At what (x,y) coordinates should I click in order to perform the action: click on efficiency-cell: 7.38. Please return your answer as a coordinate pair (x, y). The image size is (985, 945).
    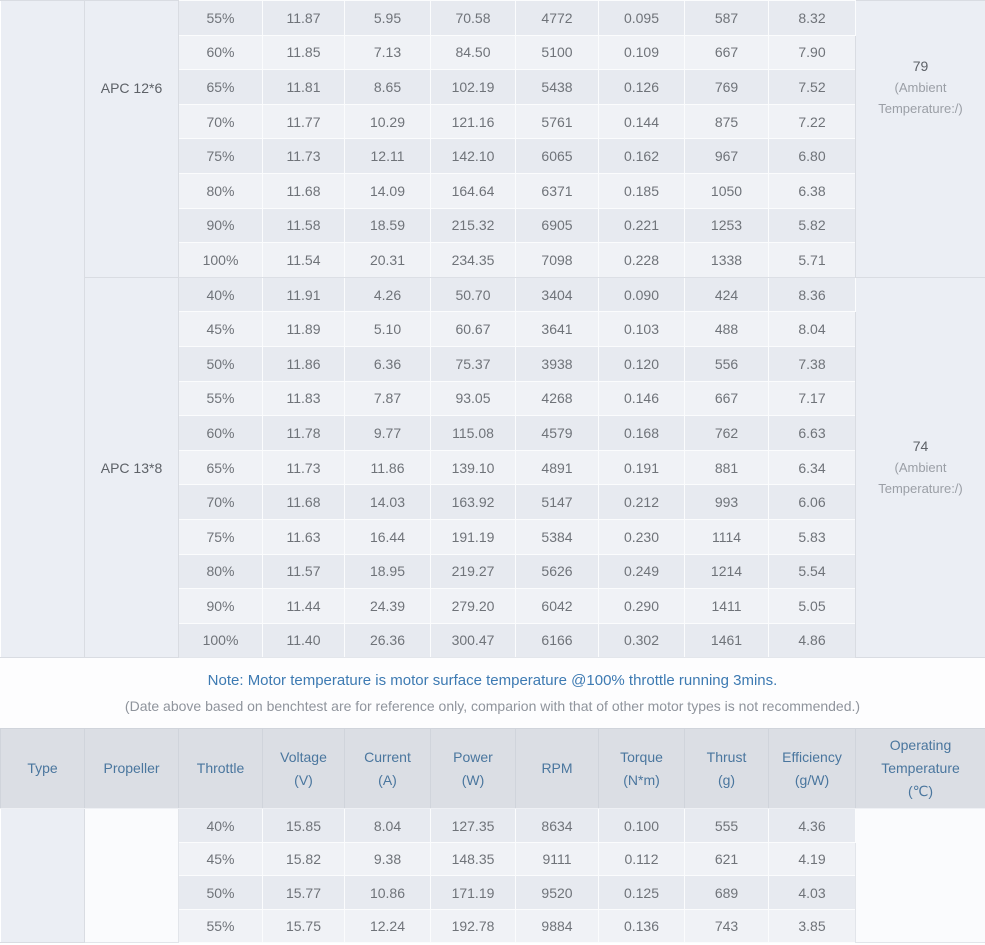
    Looking at the image, I should click on (812, 363).